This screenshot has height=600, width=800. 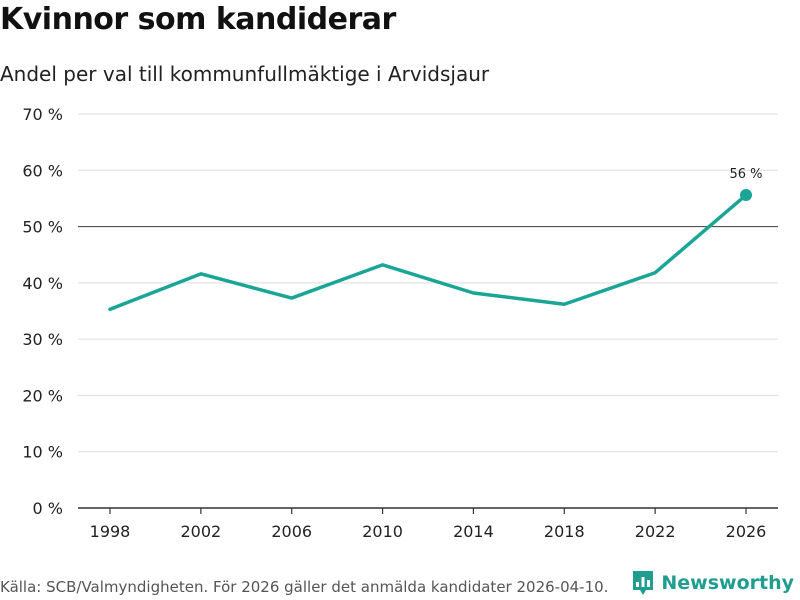 What do you see at coordinates (198, 19) in the screenshot?
I see `chart-title: Kvinnor som kandiderar` at bounding box center [198, 19].